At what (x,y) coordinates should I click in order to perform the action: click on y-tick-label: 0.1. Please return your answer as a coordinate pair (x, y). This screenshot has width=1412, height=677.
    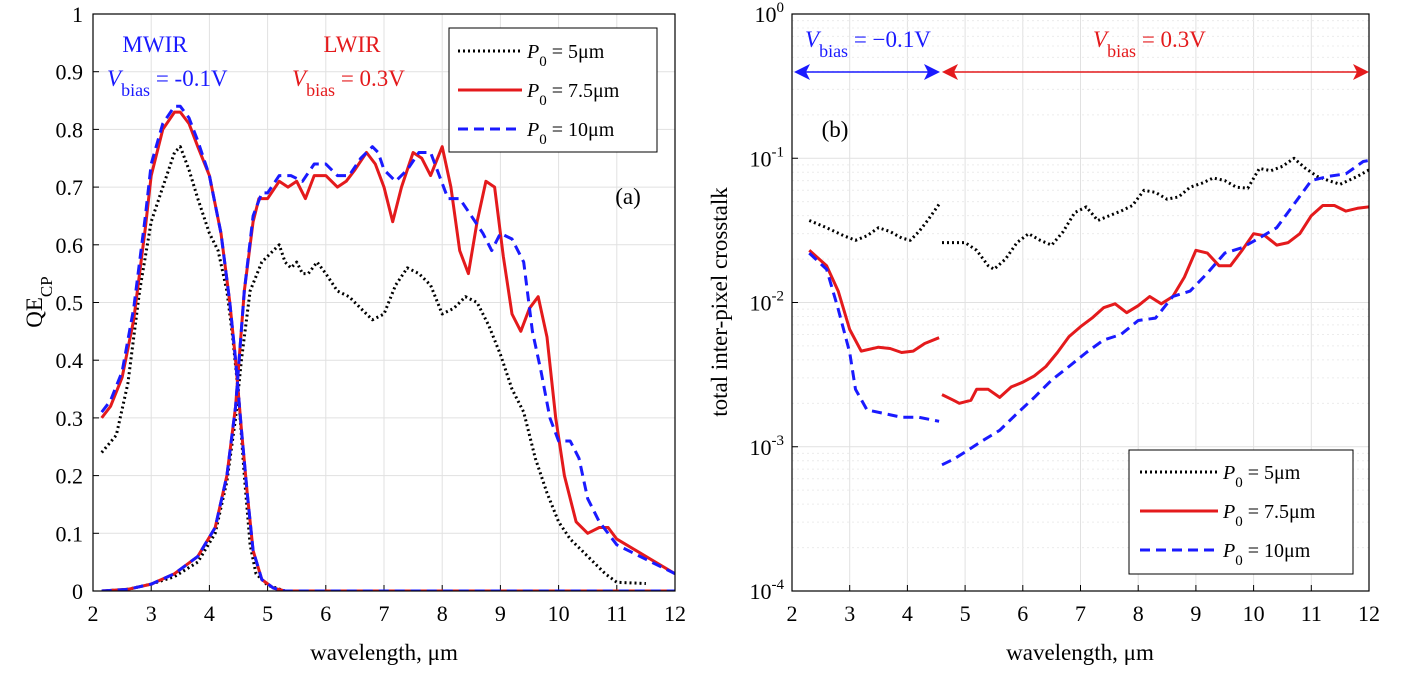
    Looking at the image, I should click on (70, 533).